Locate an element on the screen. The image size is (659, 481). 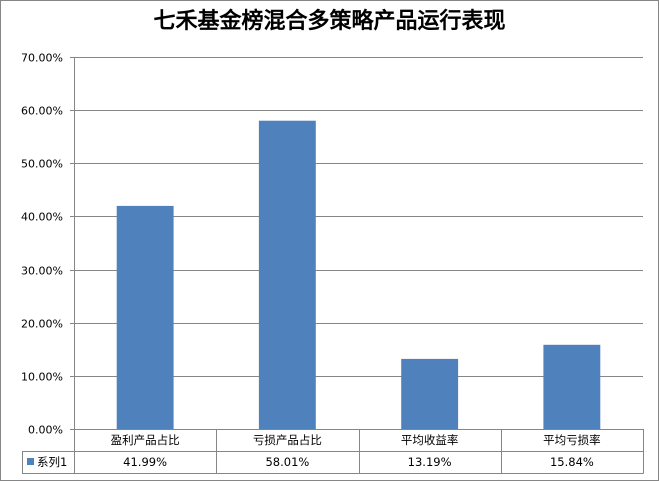
y-tick-label-7: 70.00% is located at coordinates (42, 58).